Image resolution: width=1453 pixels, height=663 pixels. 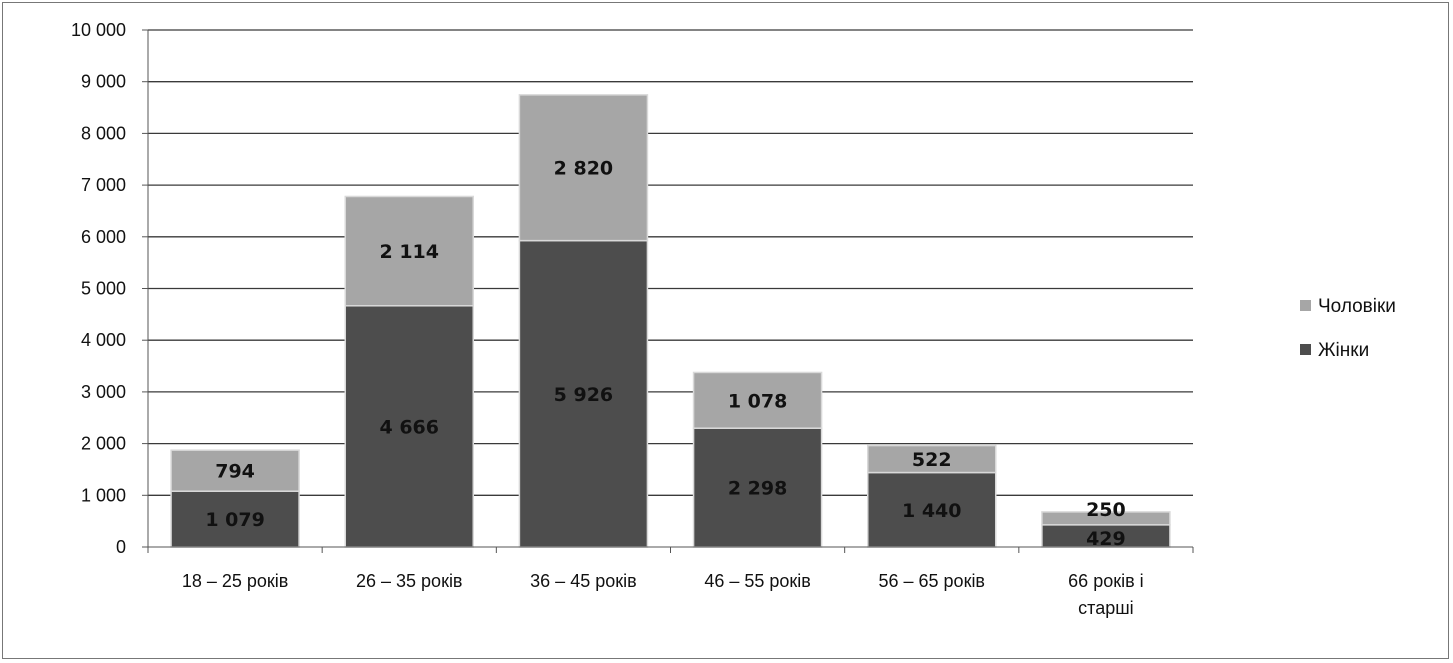 I want to click on x-category-label: 56 – 65 років, so click(x=931, y=581).